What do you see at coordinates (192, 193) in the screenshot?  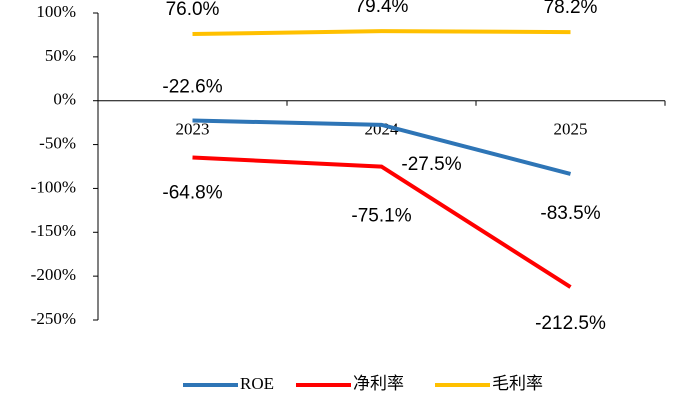 I see `data-label: -64.8%` at bounding box center [192, 193].